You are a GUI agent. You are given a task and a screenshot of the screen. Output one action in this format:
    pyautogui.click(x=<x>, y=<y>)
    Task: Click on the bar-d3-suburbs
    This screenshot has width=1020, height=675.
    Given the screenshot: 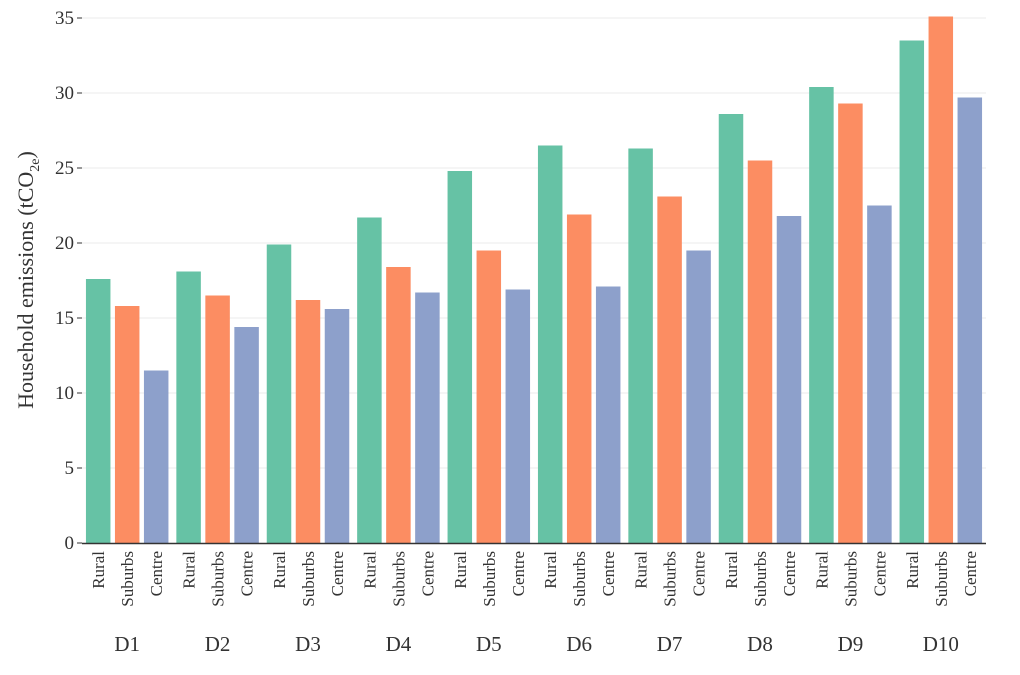 What is the action you would take?
    pyautogui.click(x=308, y=421)
    